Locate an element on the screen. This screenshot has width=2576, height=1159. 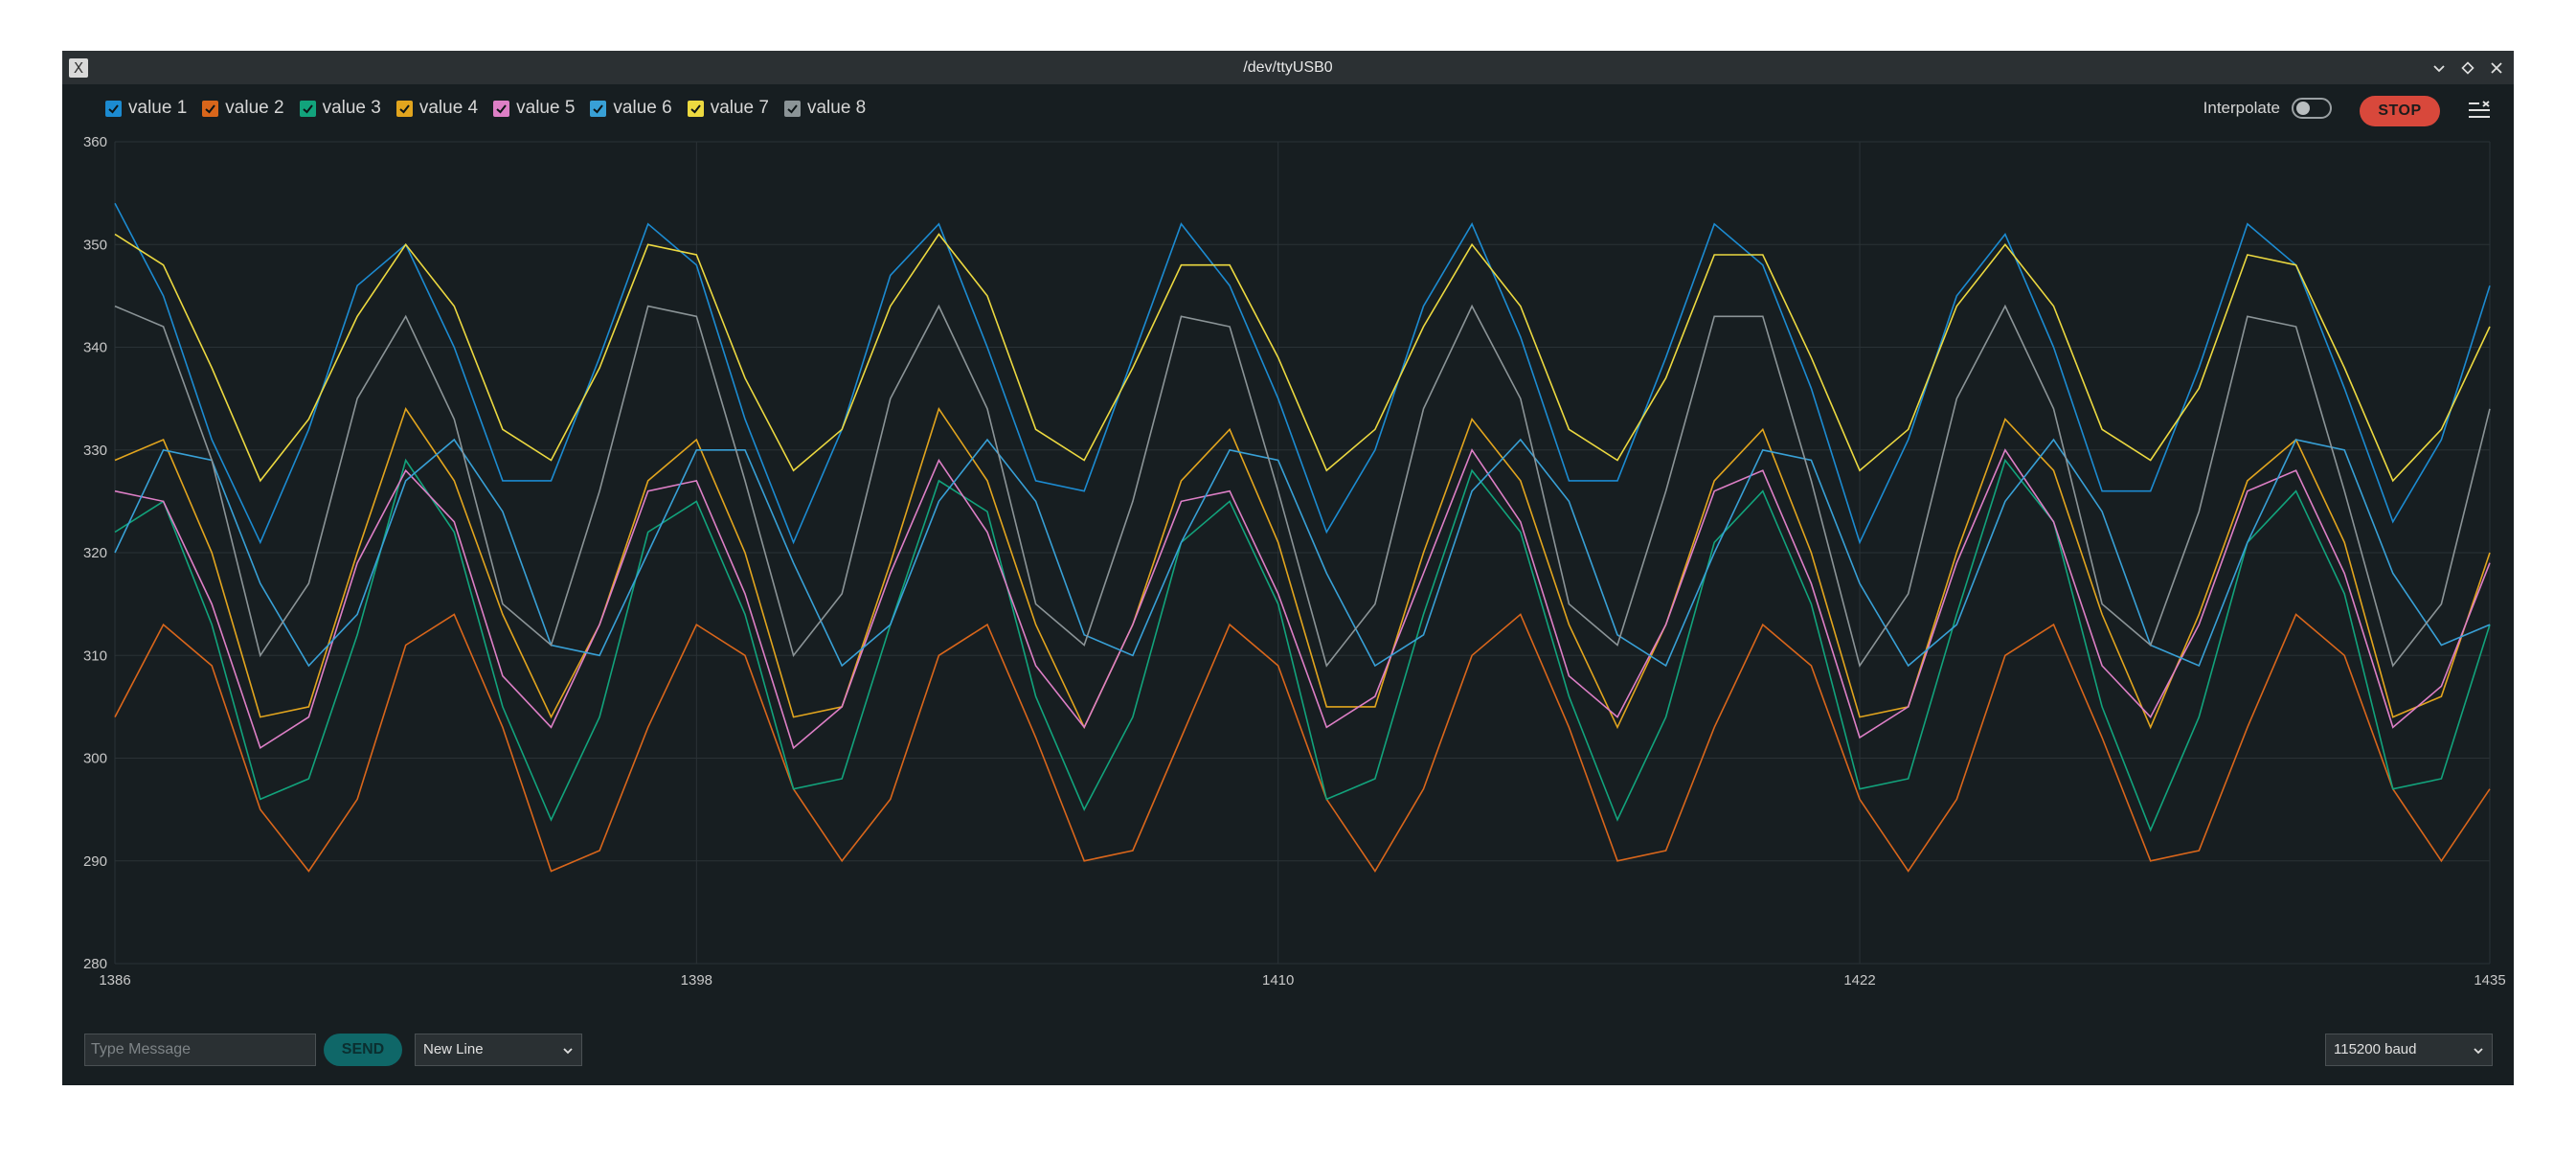
baud-rate-select: 115200 baud is located at coordinates (2409, 1050).